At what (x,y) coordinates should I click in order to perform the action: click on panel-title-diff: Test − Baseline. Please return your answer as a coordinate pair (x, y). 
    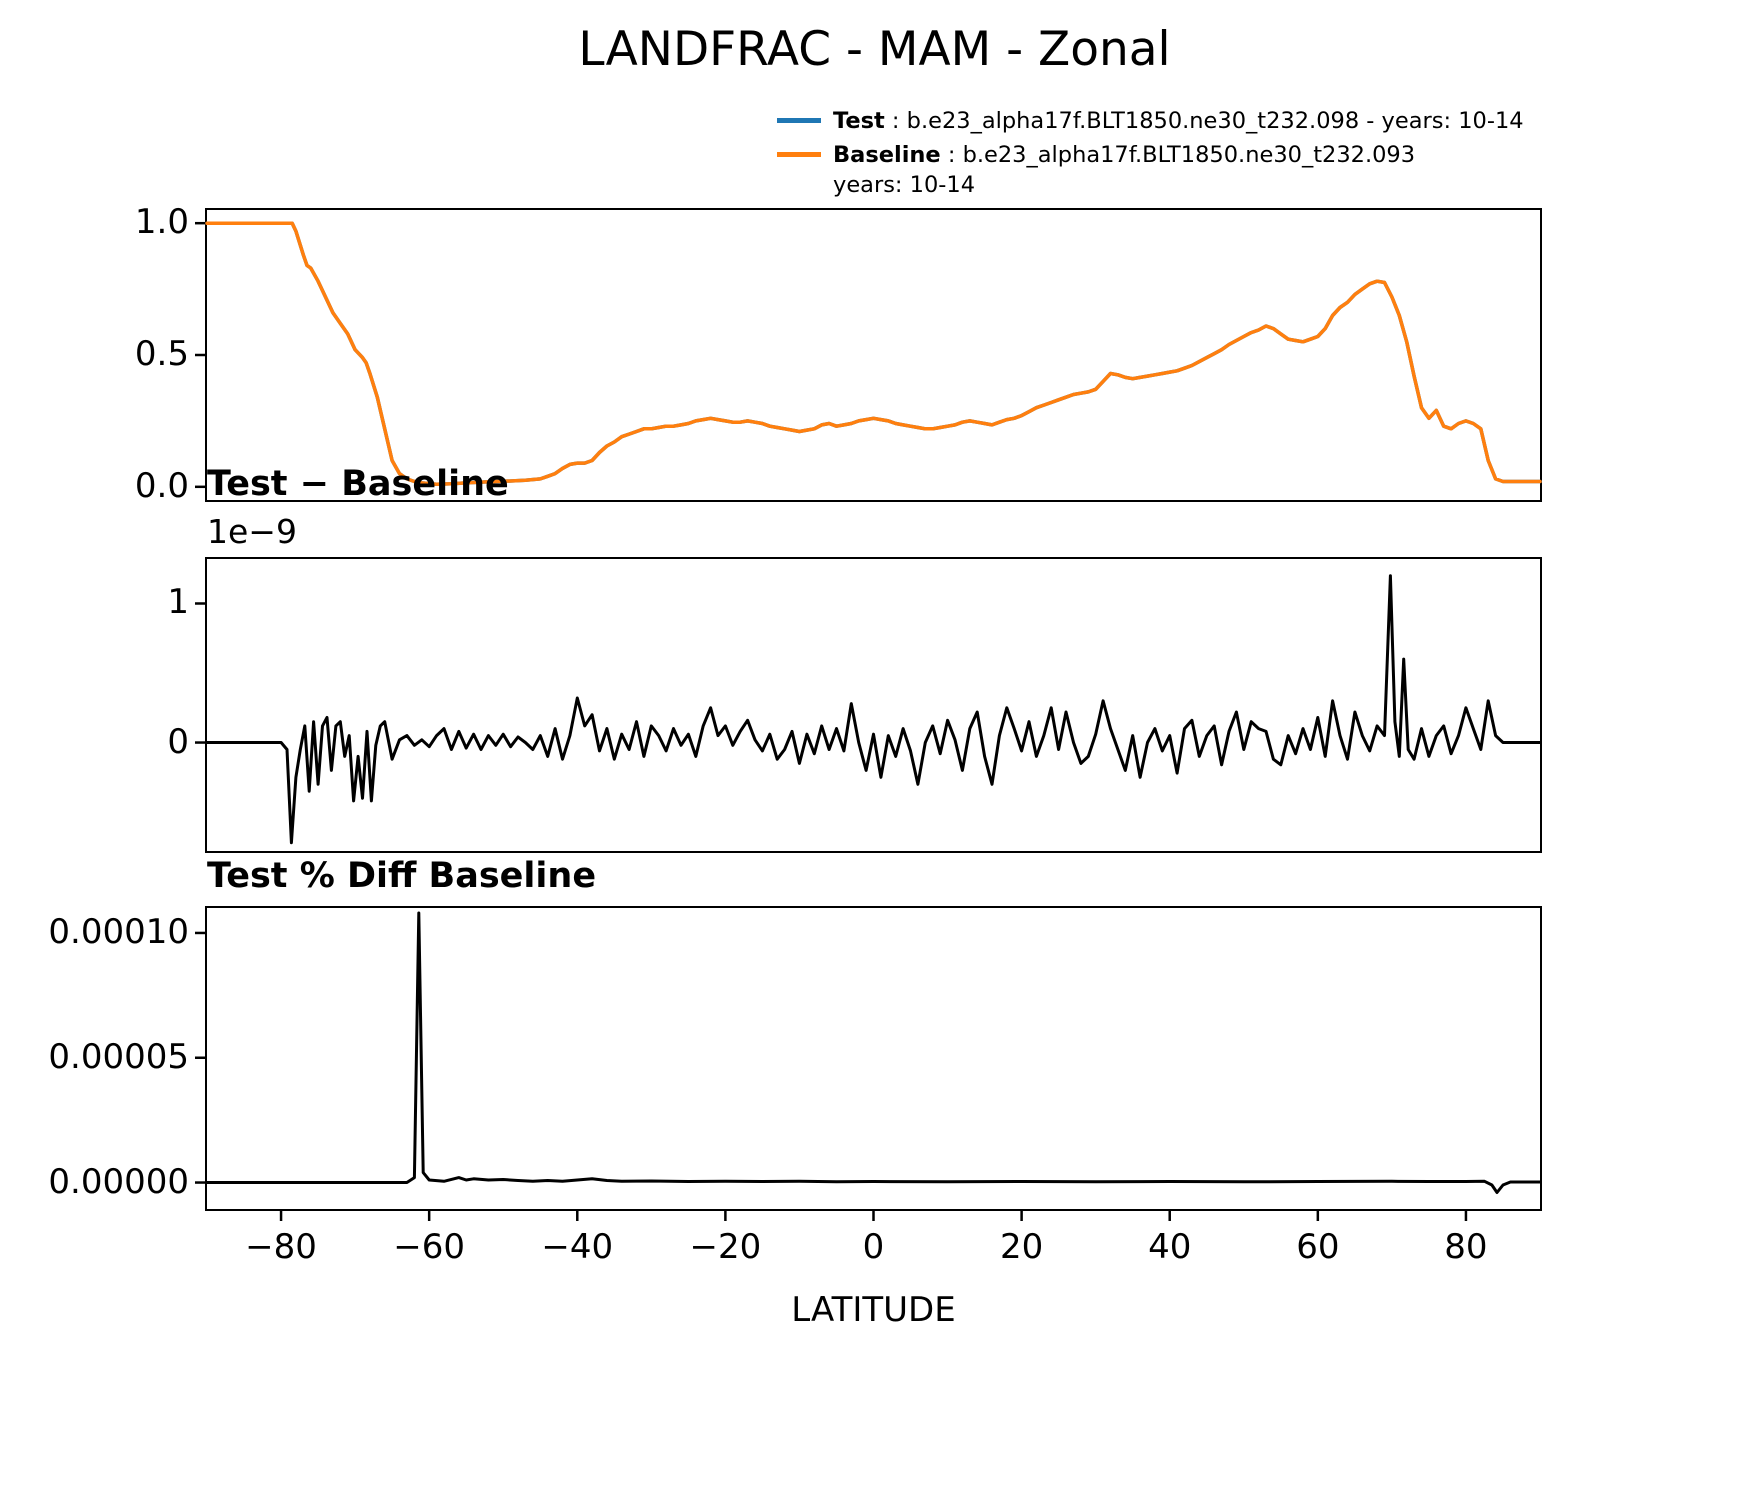
    Looking at the image, I should click on (358, 484).